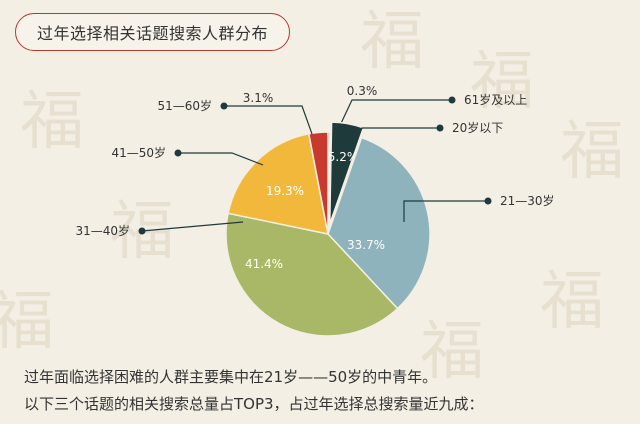 The width and height of the screenshot is (640, 424). What do you see at coordinates (258, 98) in the screenshot?
I see `slice-value-label: 3.1%` at bounding box center [258, 98].